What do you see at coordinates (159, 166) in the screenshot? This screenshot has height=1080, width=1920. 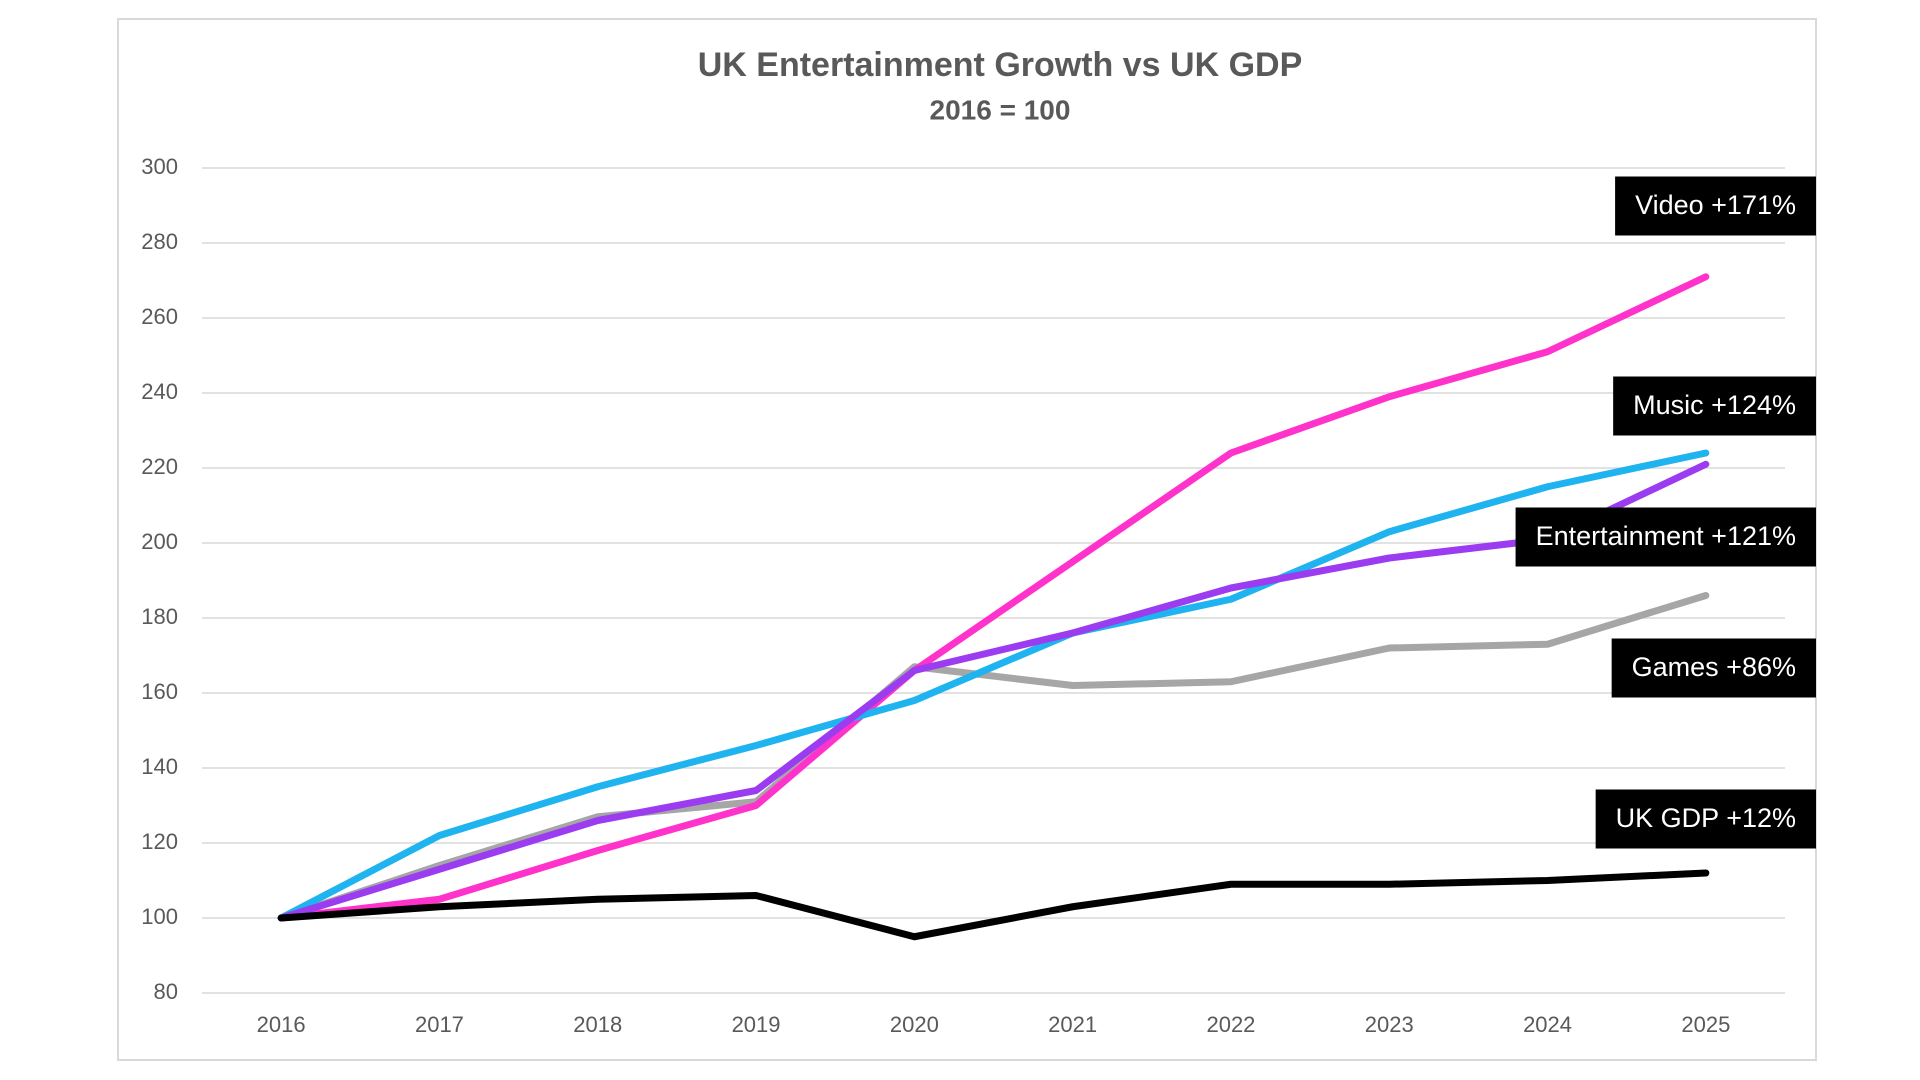 I see `y-tick-label: 300` at bounding box center [159, 166].